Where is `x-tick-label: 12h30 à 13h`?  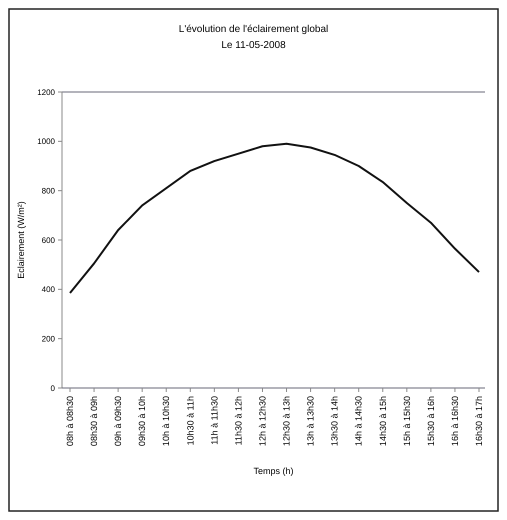
x-tick-label: 12h30 à 13h is located at coordinates (287, 421).